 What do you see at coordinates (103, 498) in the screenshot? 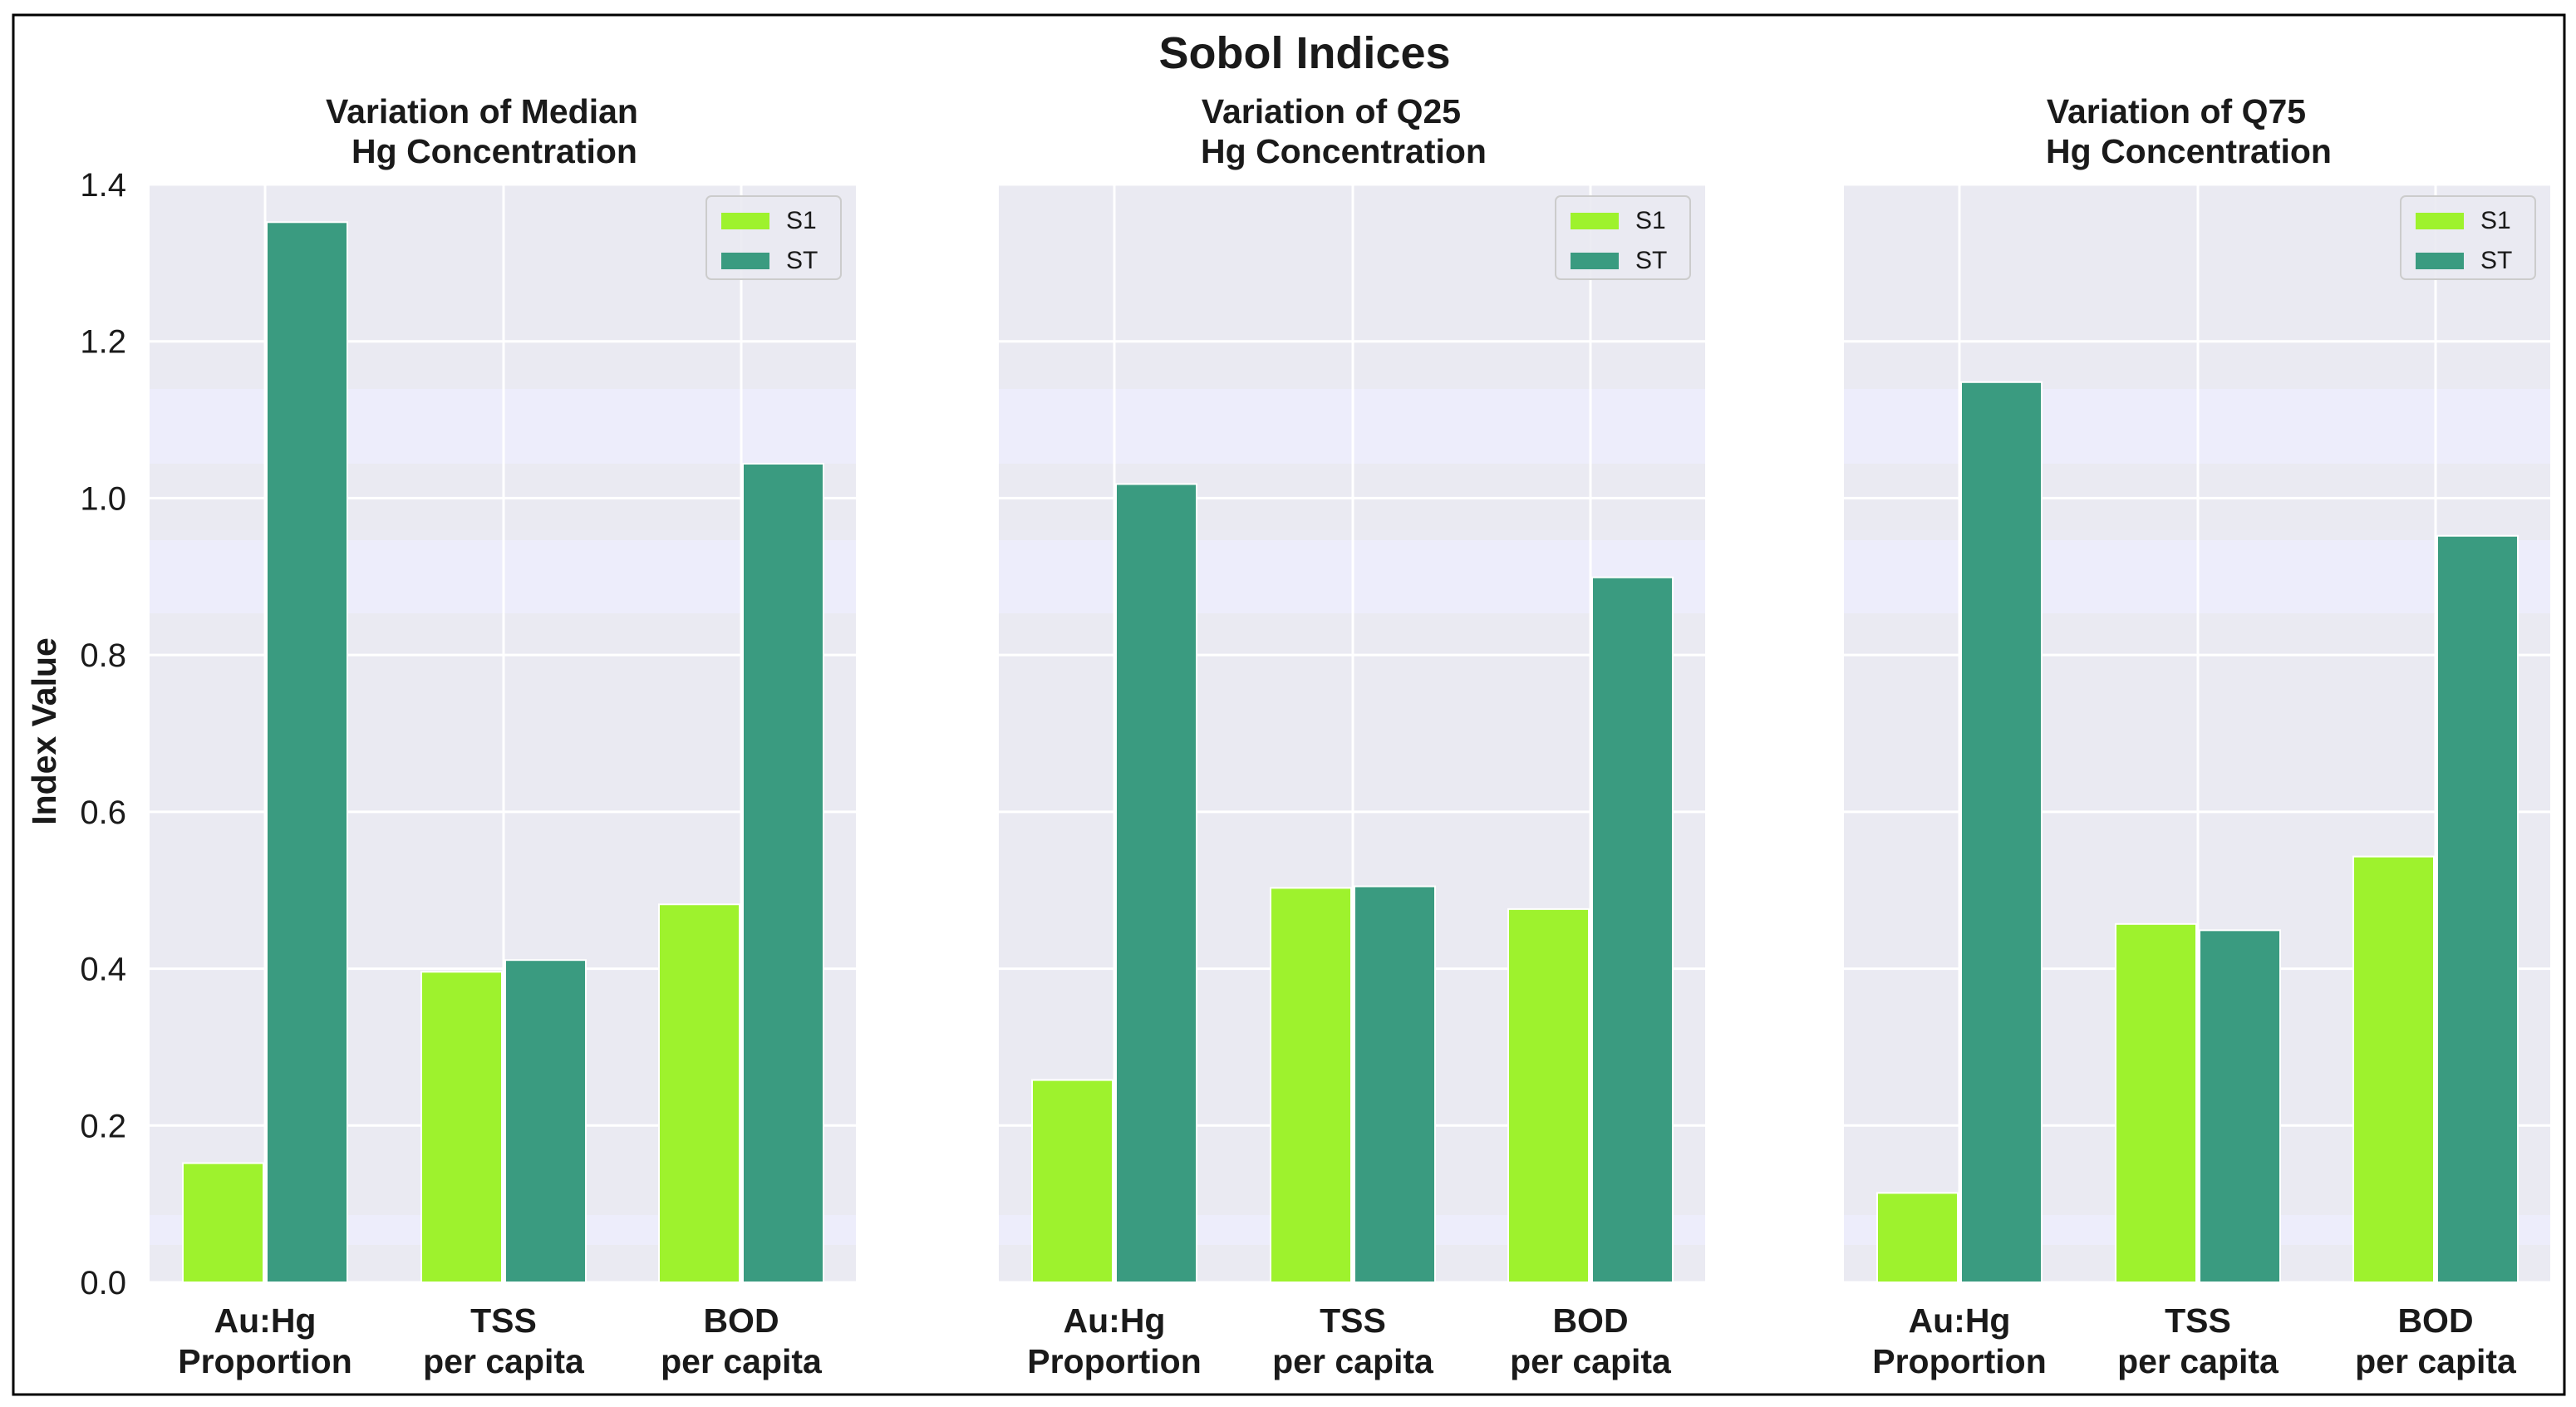
I see `y-tick-label: 1.0` at bounding box center [103, 498].